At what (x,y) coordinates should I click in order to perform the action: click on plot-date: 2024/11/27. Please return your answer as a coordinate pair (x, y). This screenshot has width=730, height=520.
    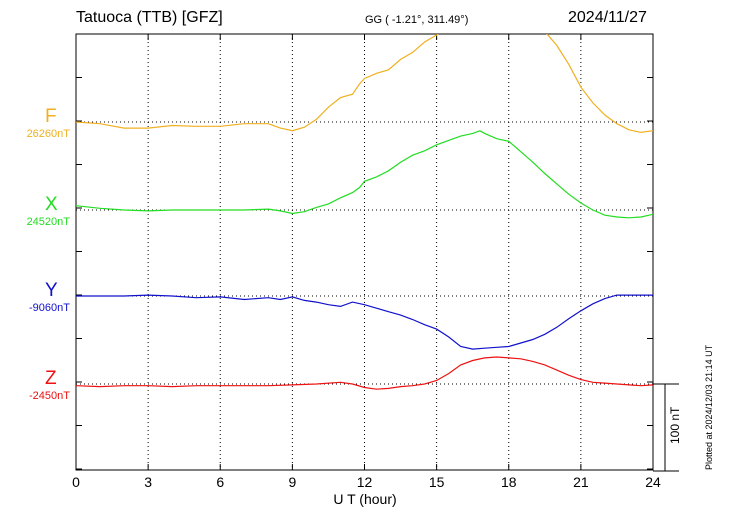
    Looking at the image, I should click on (607, 17).